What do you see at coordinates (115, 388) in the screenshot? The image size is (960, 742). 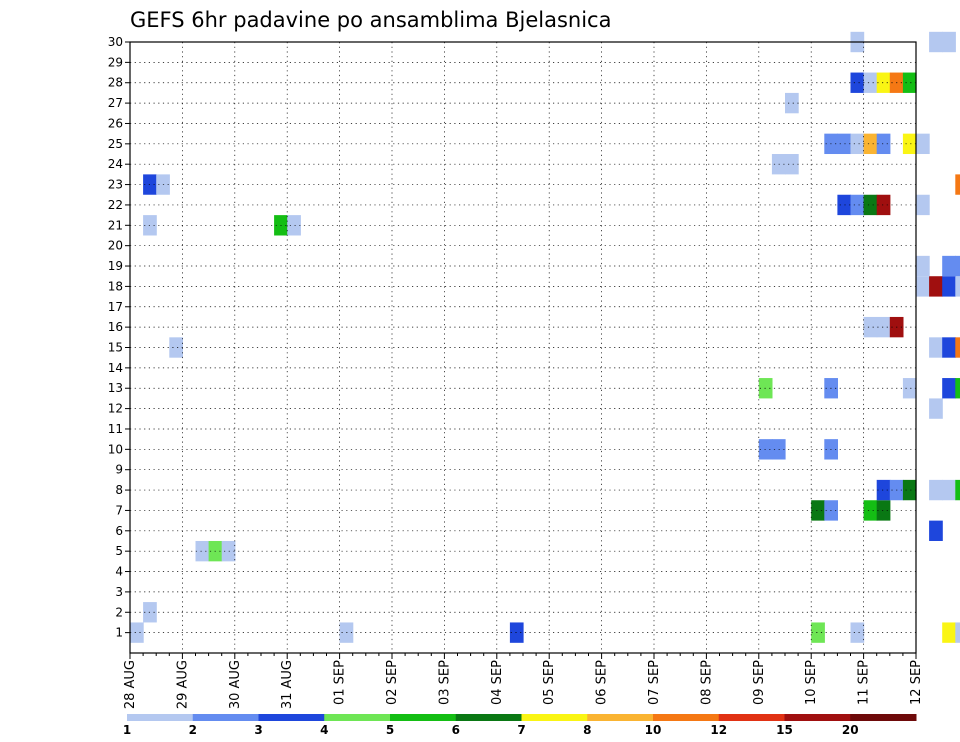 I see `y-tick-label: 13` at bounding box center [115, 388].